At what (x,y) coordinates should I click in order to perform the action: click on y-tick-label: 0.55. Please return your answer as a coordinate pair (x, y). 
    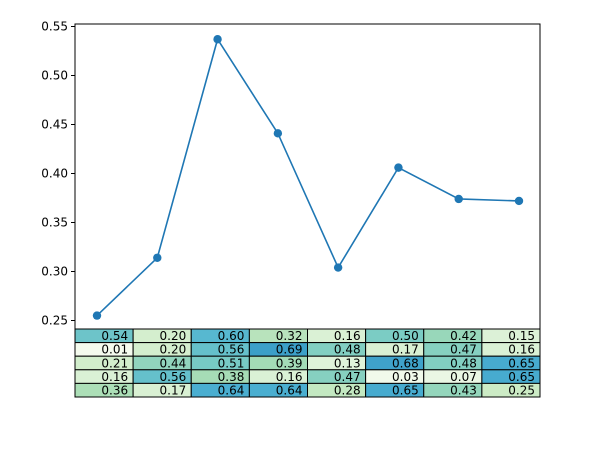
    Looking at the image, I should click on (54, 27).